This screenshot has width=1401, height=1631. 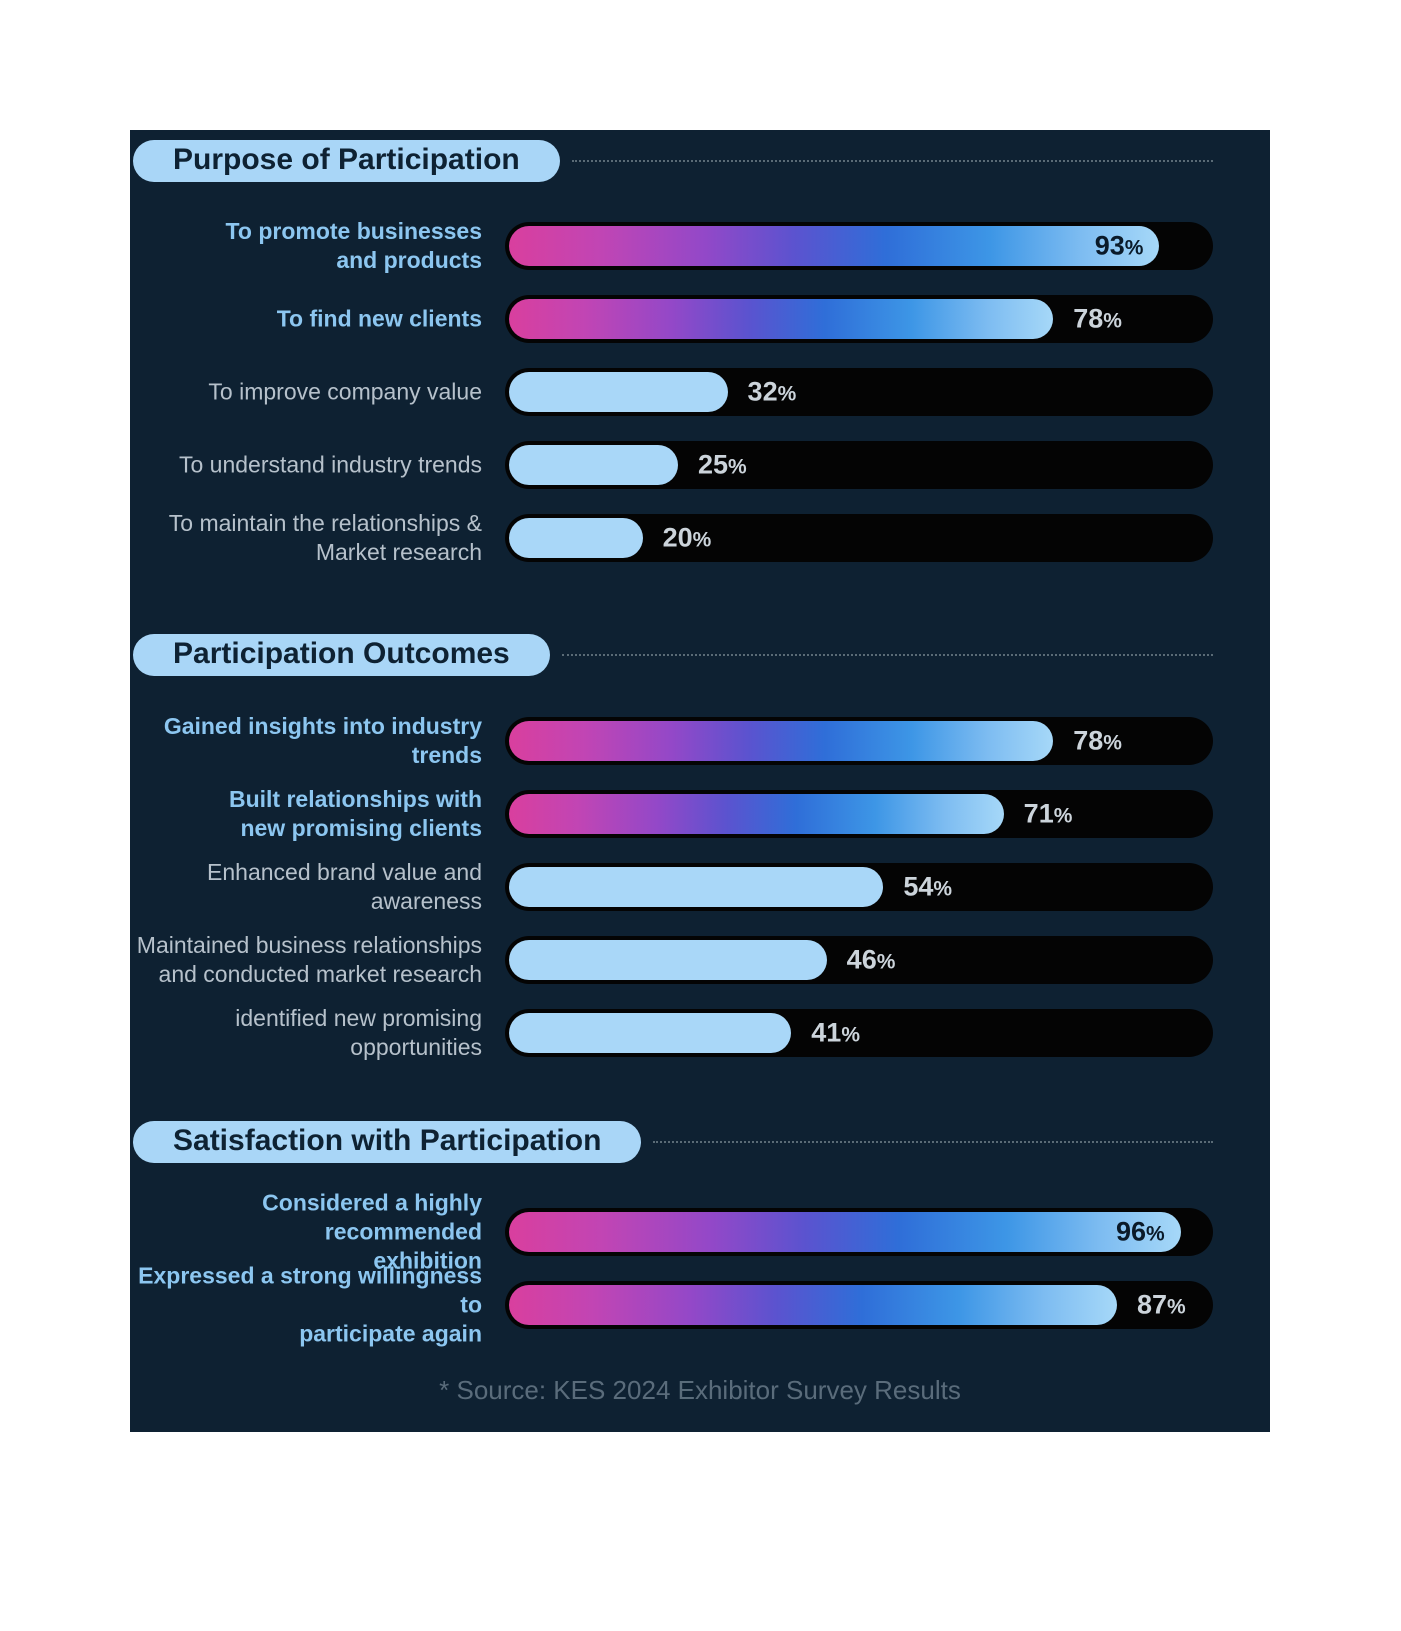 What do you see at coordinates (330, 464) in the screenshot?
I see `bar-label-line: To understand industry trends` at bounding box center [330, 464].